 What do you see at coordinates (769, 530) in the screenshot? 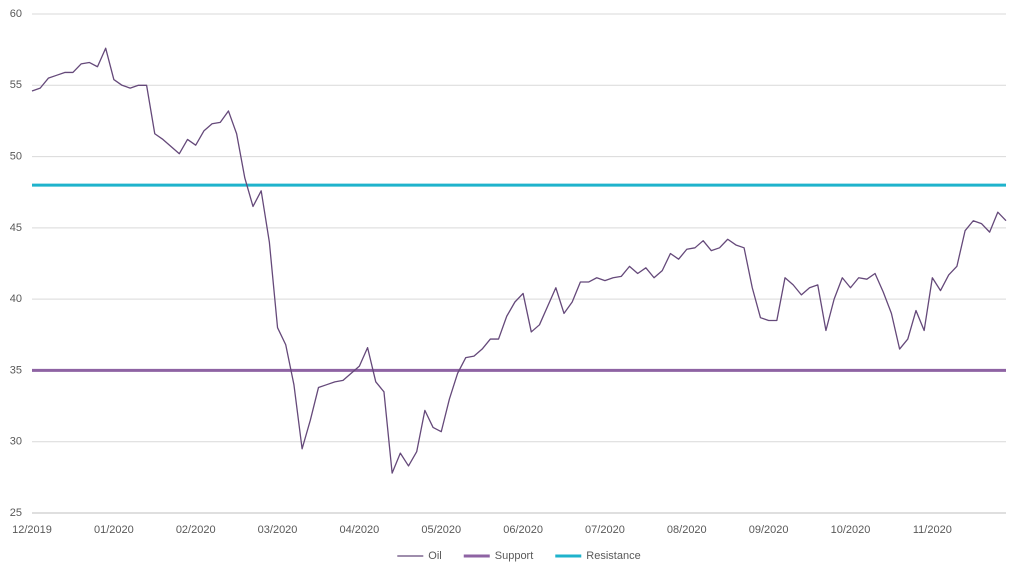
I see `x-tick-label: 09/2020` at bounding box center [769, 530].